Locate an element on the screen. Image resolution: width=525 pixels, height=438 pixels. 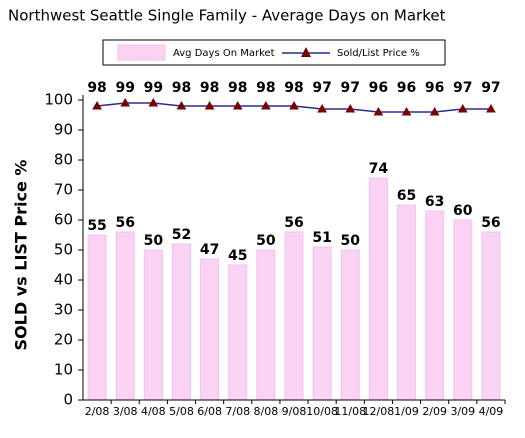
x-tick-label: 9/08 is located at coordinates (294, 411).